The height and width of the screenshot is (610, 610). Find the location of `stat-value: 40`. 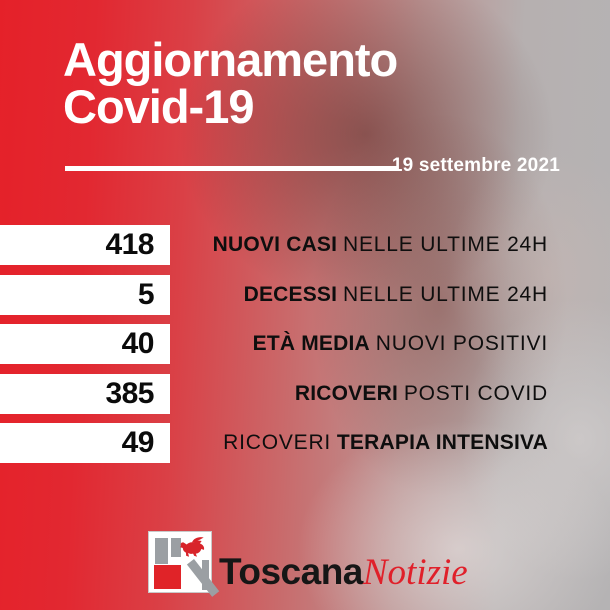

stat-value: 40 is located at coordinates (138, 343).